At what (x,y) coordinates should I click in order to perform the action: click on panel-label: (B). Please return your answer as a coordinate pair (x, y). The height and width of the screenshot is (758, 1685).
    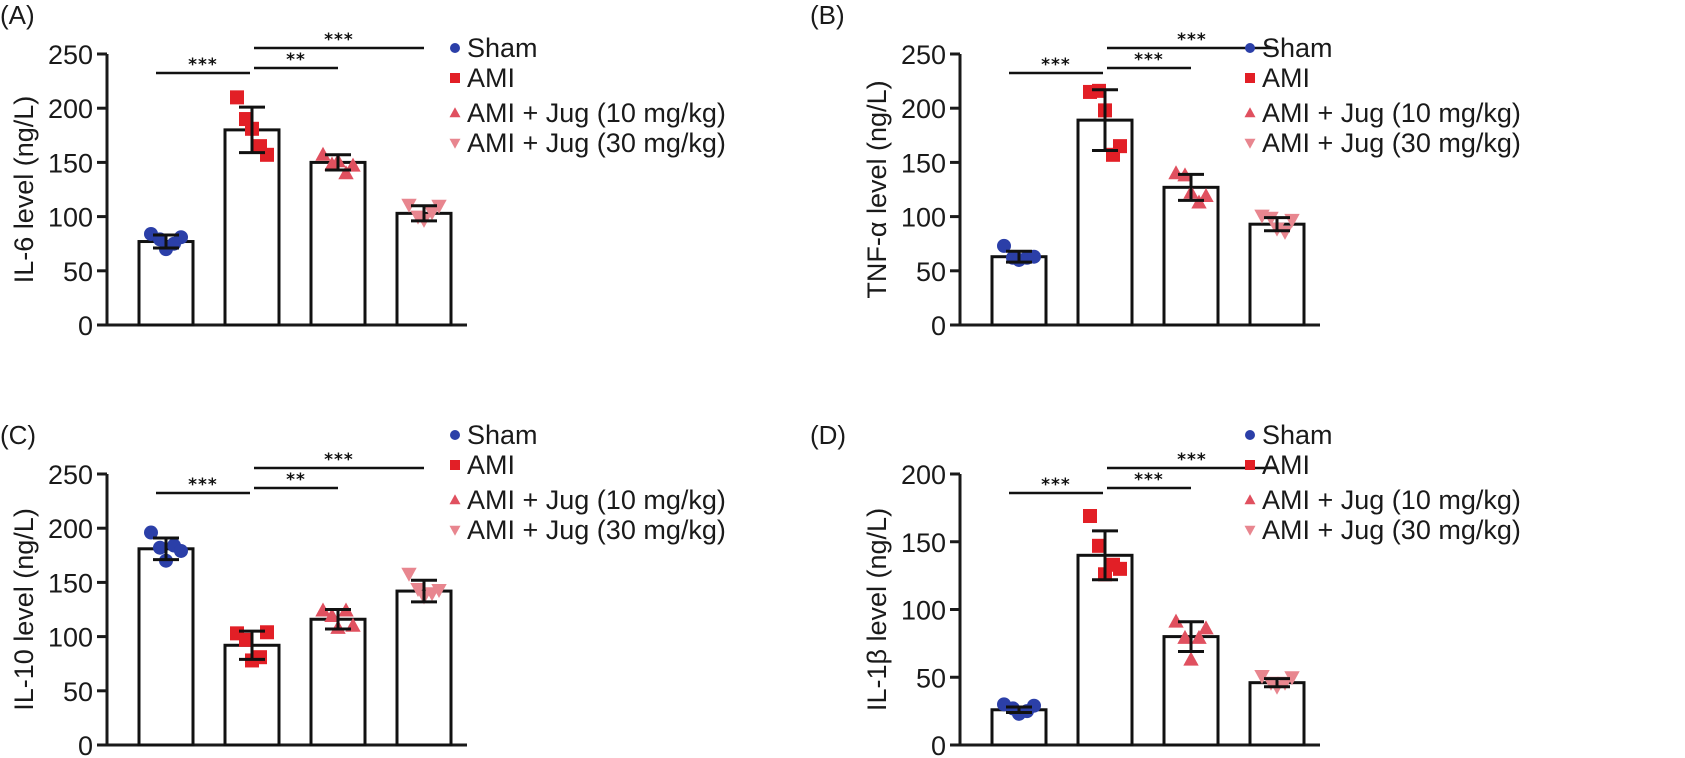
    Looking at the image, I should click on (827, 15).